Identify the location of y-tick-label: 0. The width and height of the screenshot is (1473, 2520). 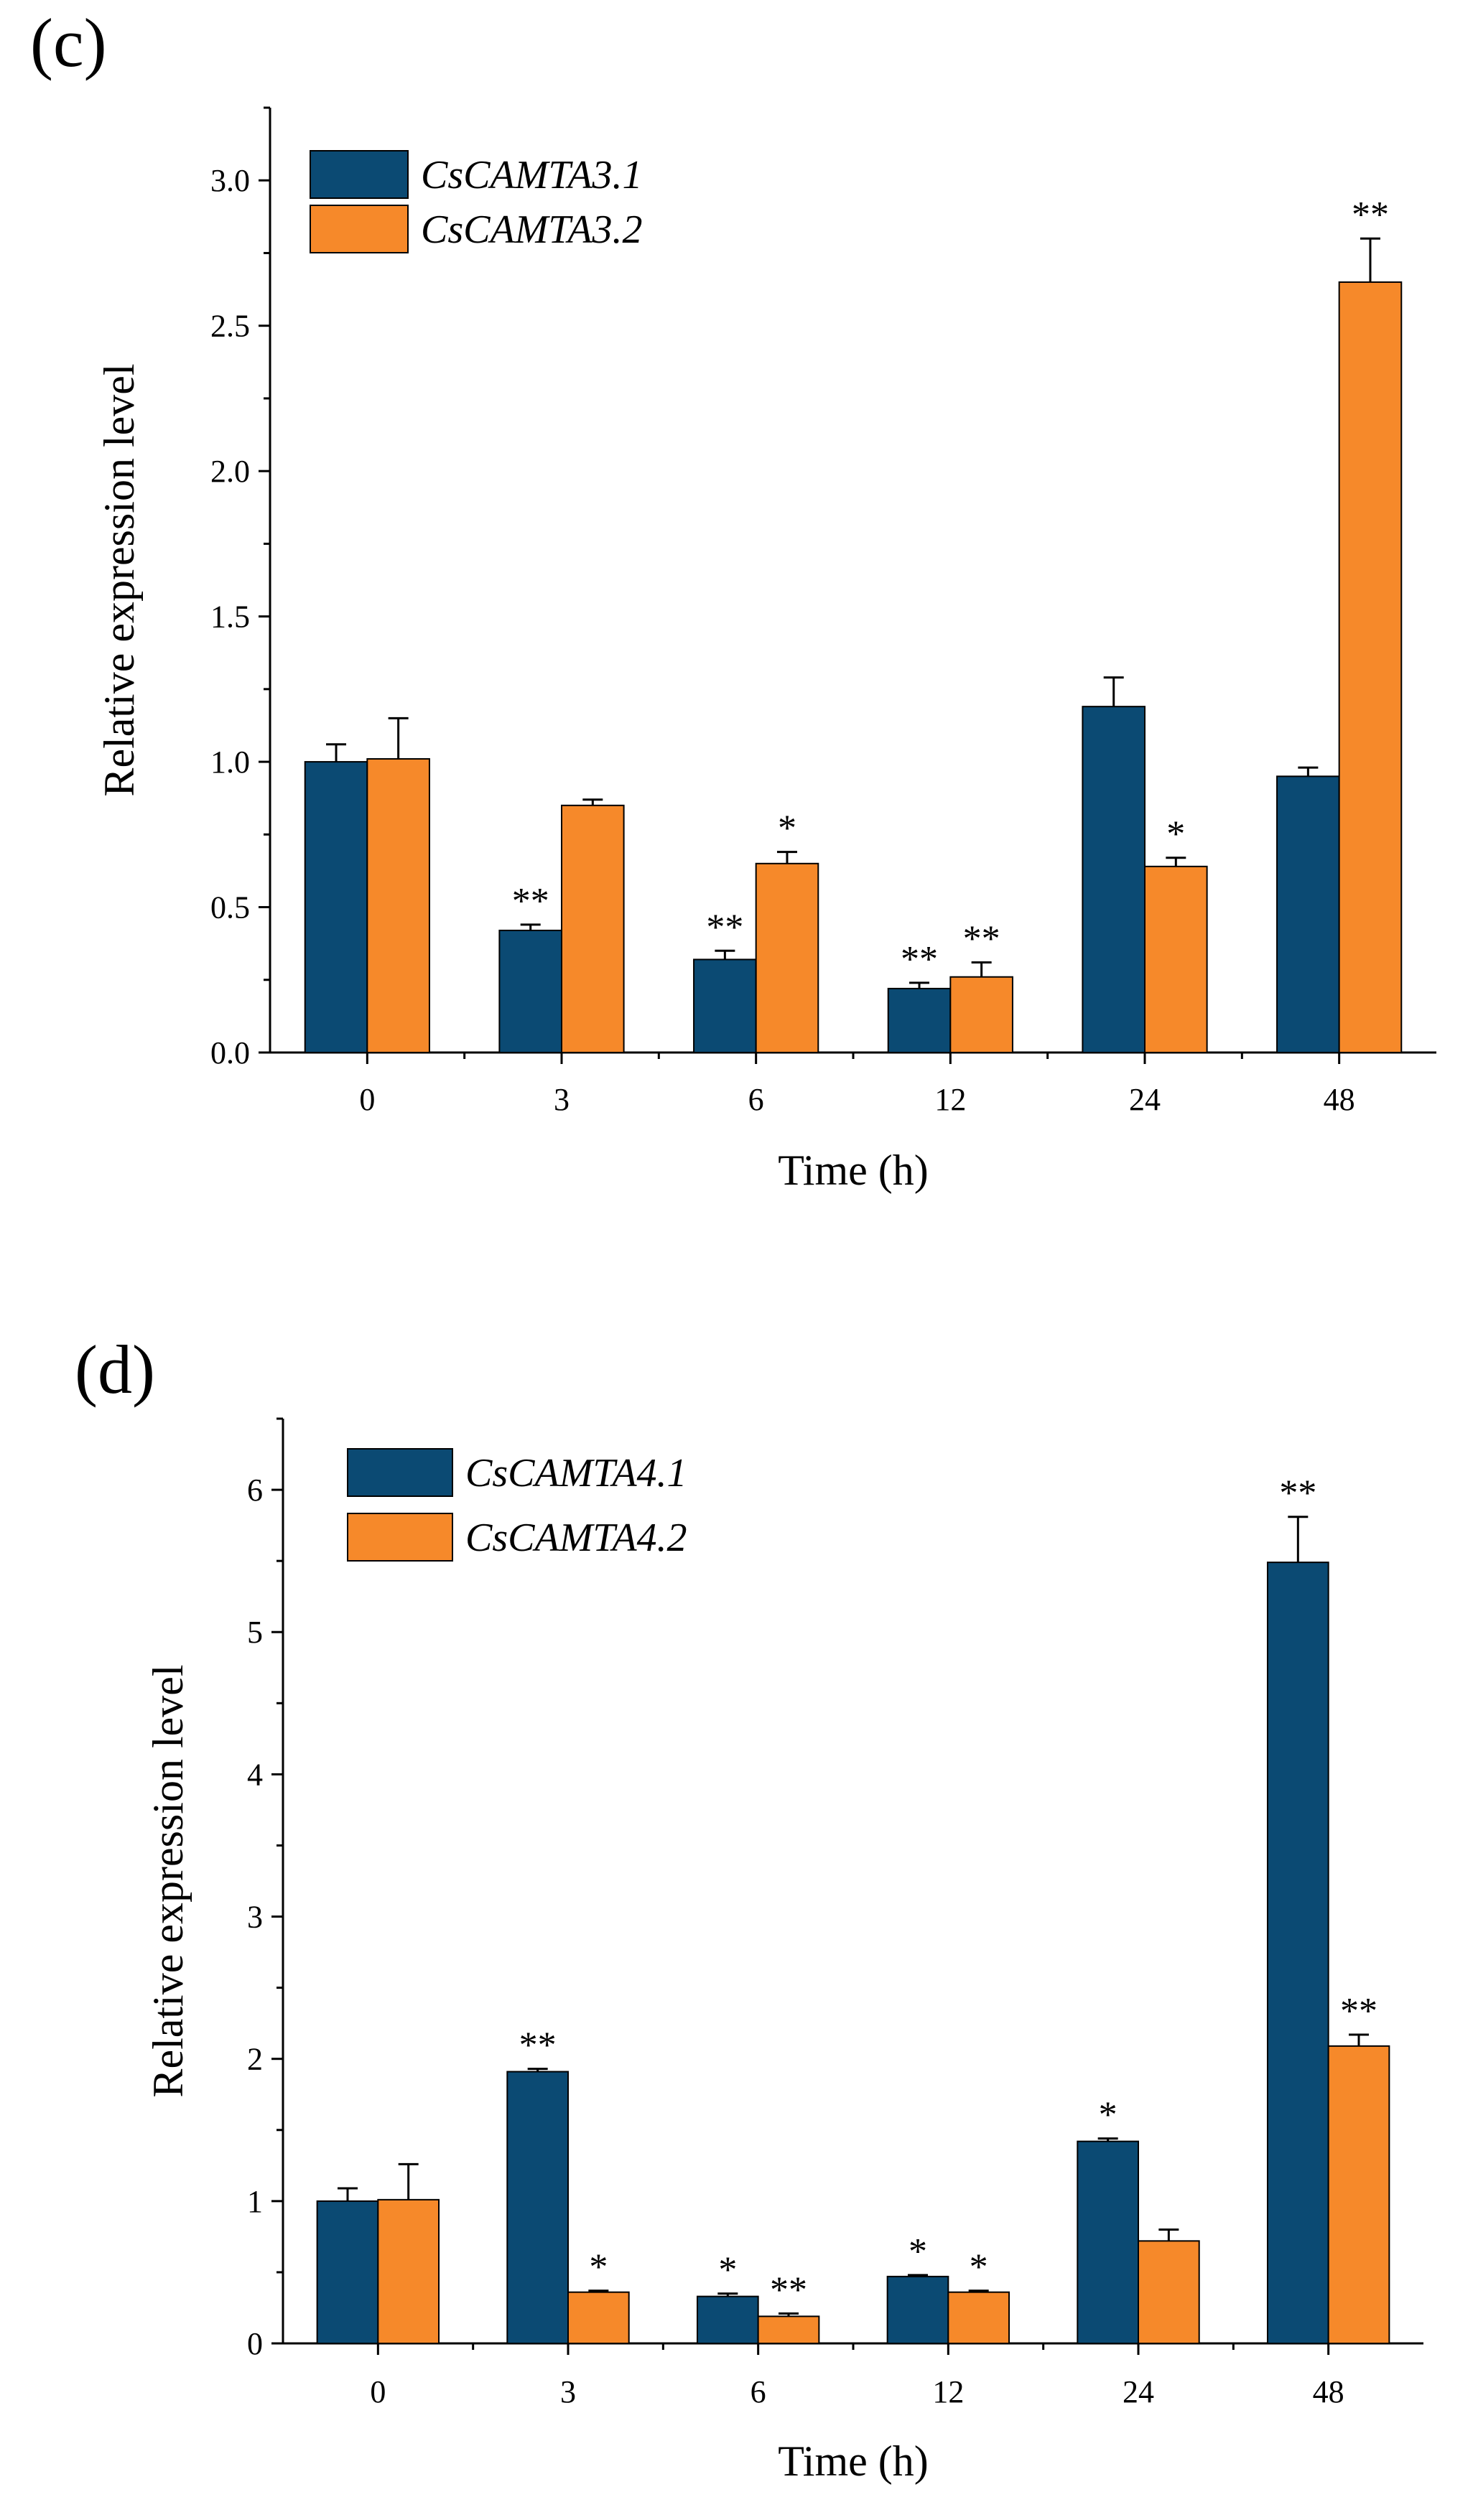
(255, 2343).